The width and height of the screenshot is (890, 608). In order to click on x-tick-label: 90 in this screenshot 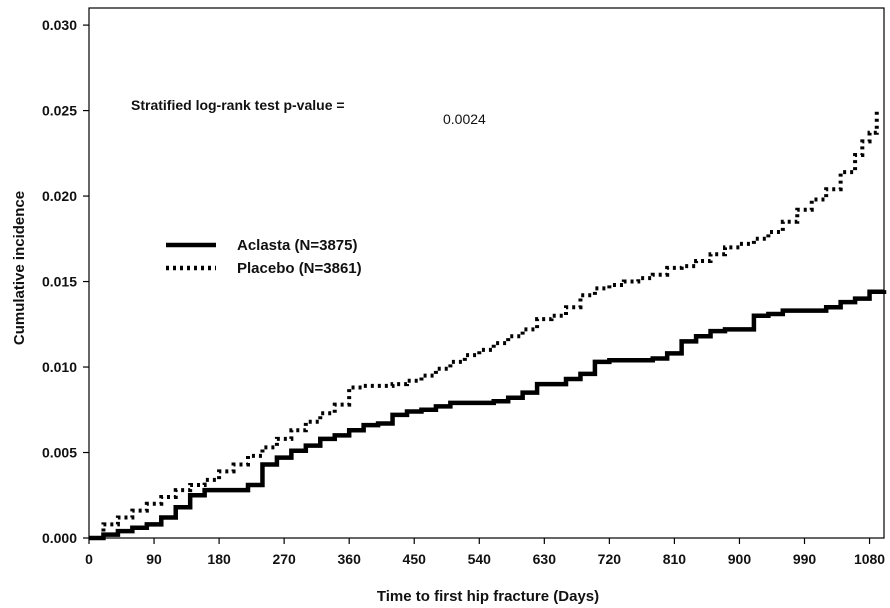, I will do `click(154, 559)`.